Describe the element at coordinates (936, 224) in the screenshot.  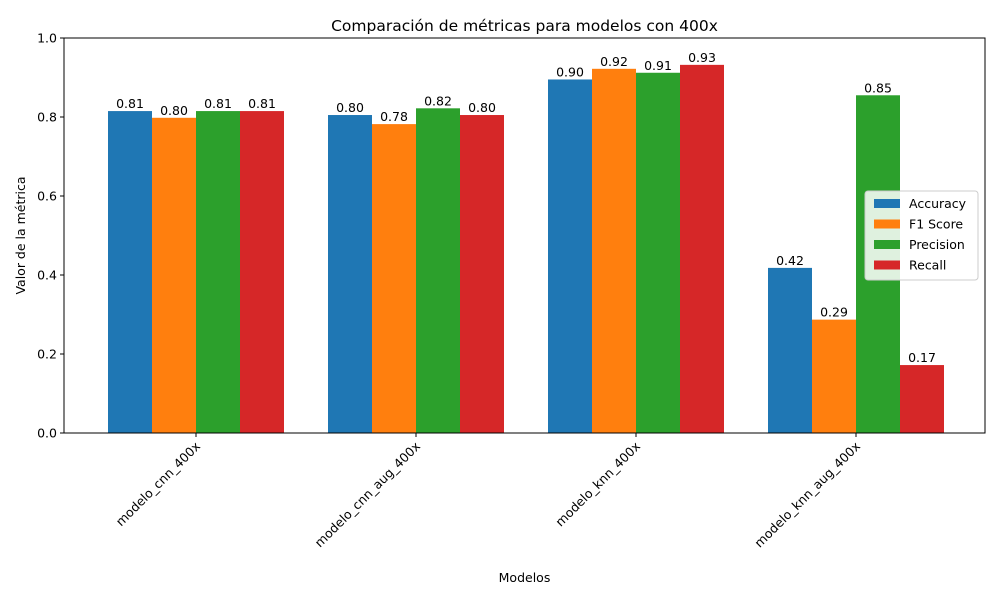
I see `legend-entry-label: F1 Score` at that location.